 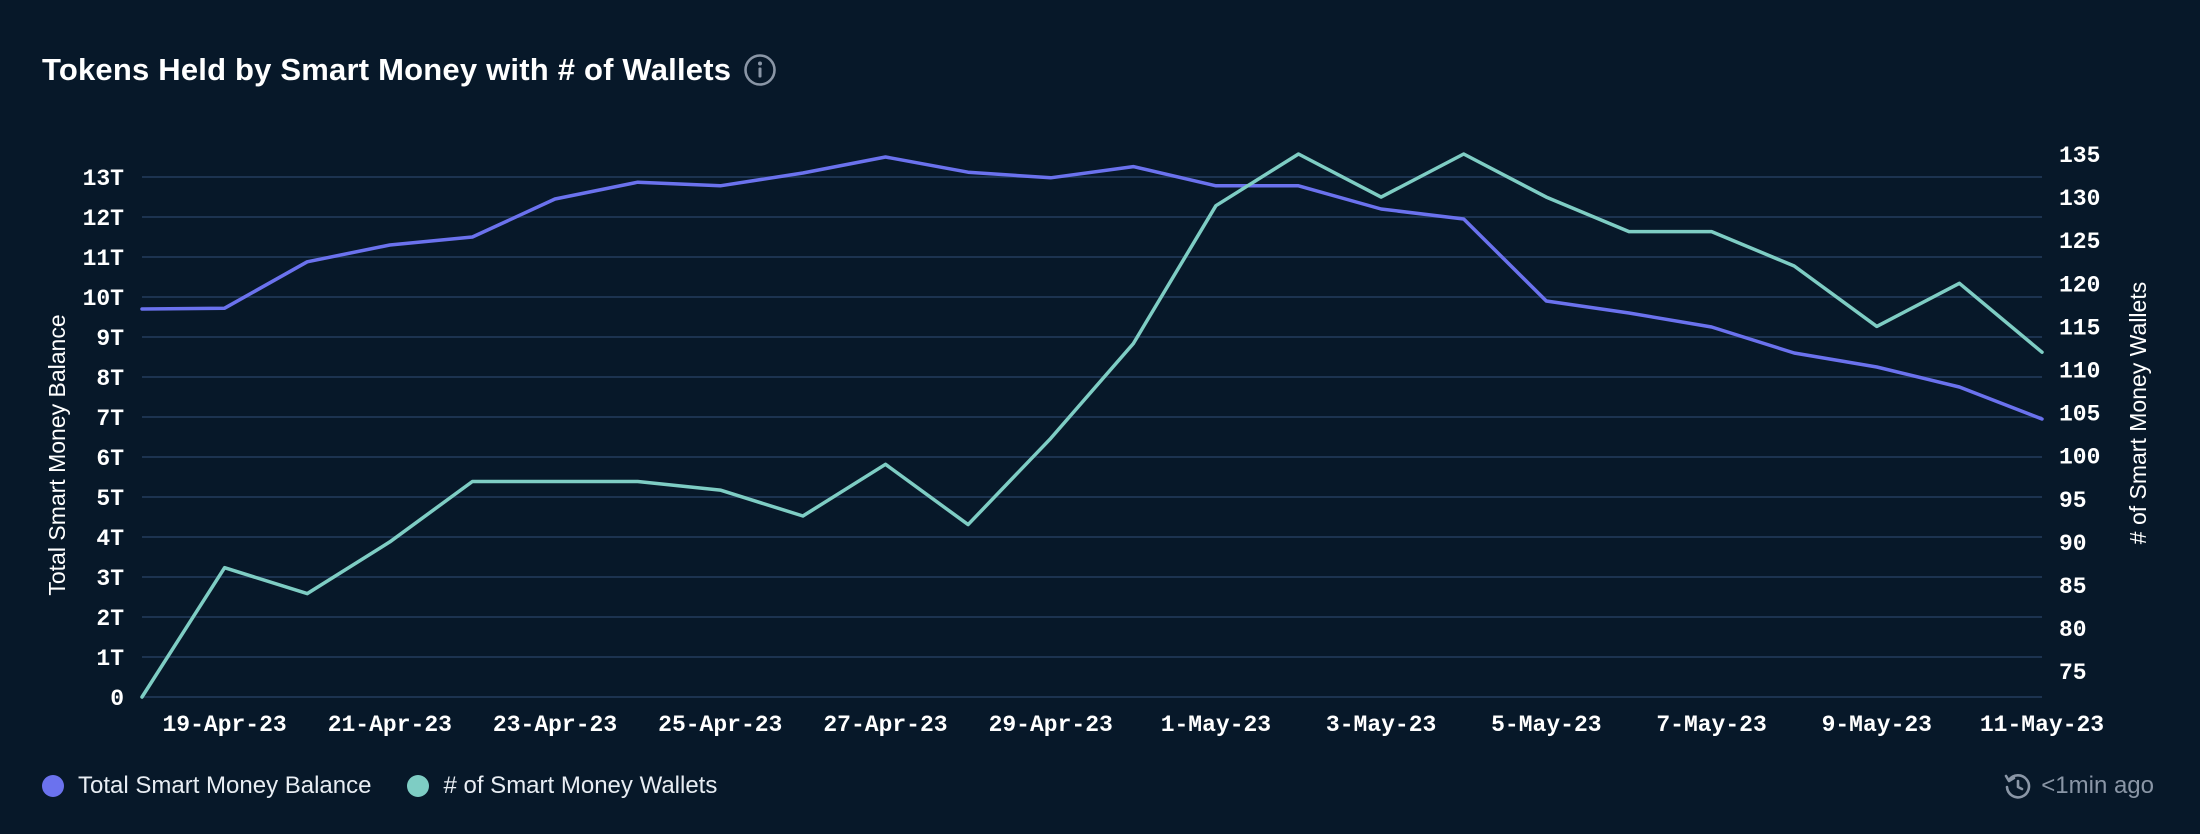 I want to click on right-tick-label: 95, so click(x=2073, y=501).